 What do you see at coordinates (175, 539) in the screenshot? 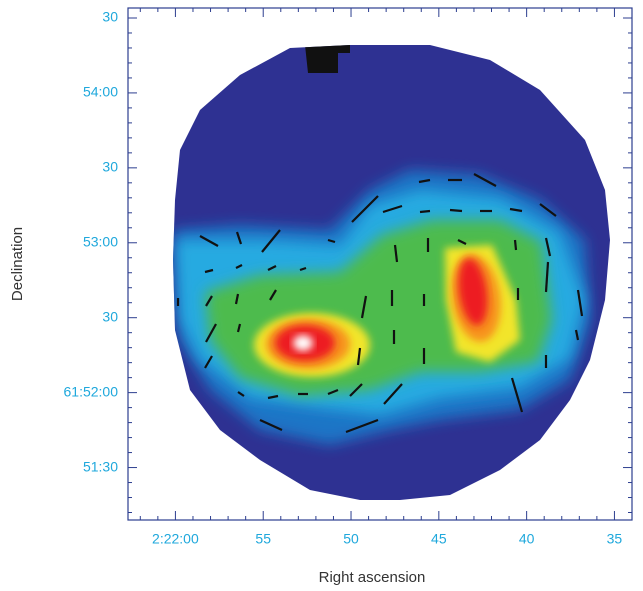
I see `x-tick-label: 2:22:00` at bounding box center [175, 539].